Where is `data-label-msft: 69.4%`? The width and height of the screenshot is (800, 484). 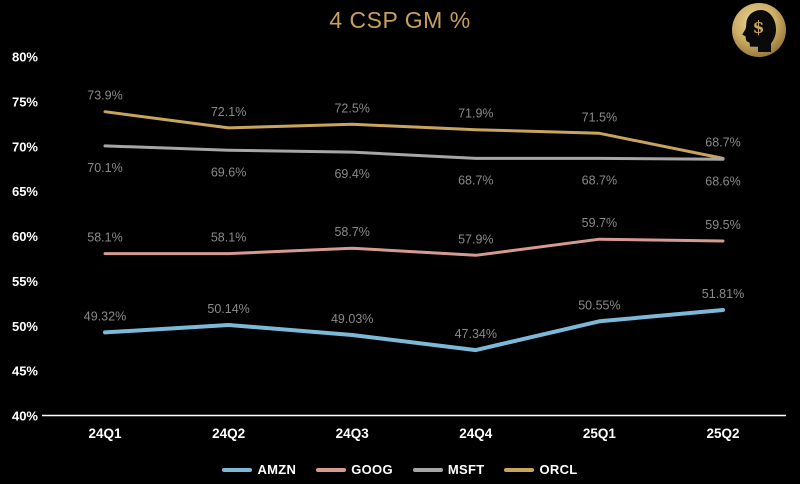
data-label-msft: 69.4% is located at coordinates (351, 174).